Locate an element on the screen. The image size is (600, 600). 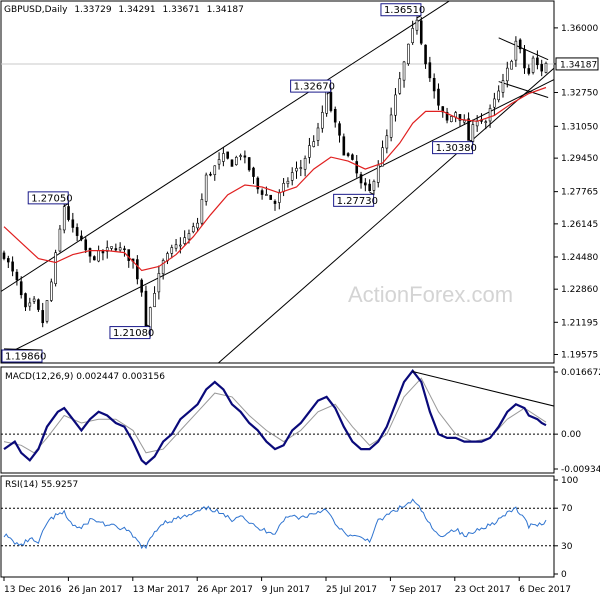
price-tick-label: 1.22860 is located at coordinates (579, 290).